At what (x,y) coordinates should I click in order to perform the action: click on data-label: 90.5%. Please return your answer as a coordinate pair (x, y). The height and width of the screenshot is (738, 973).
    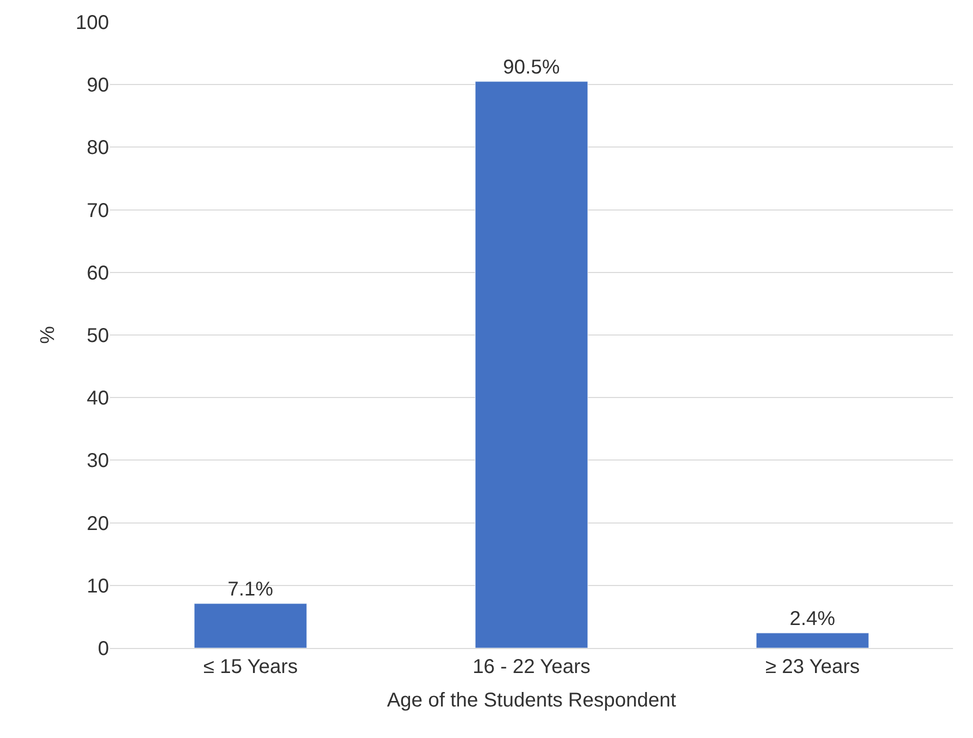
    Looking at the image, I should click on (531, 67).